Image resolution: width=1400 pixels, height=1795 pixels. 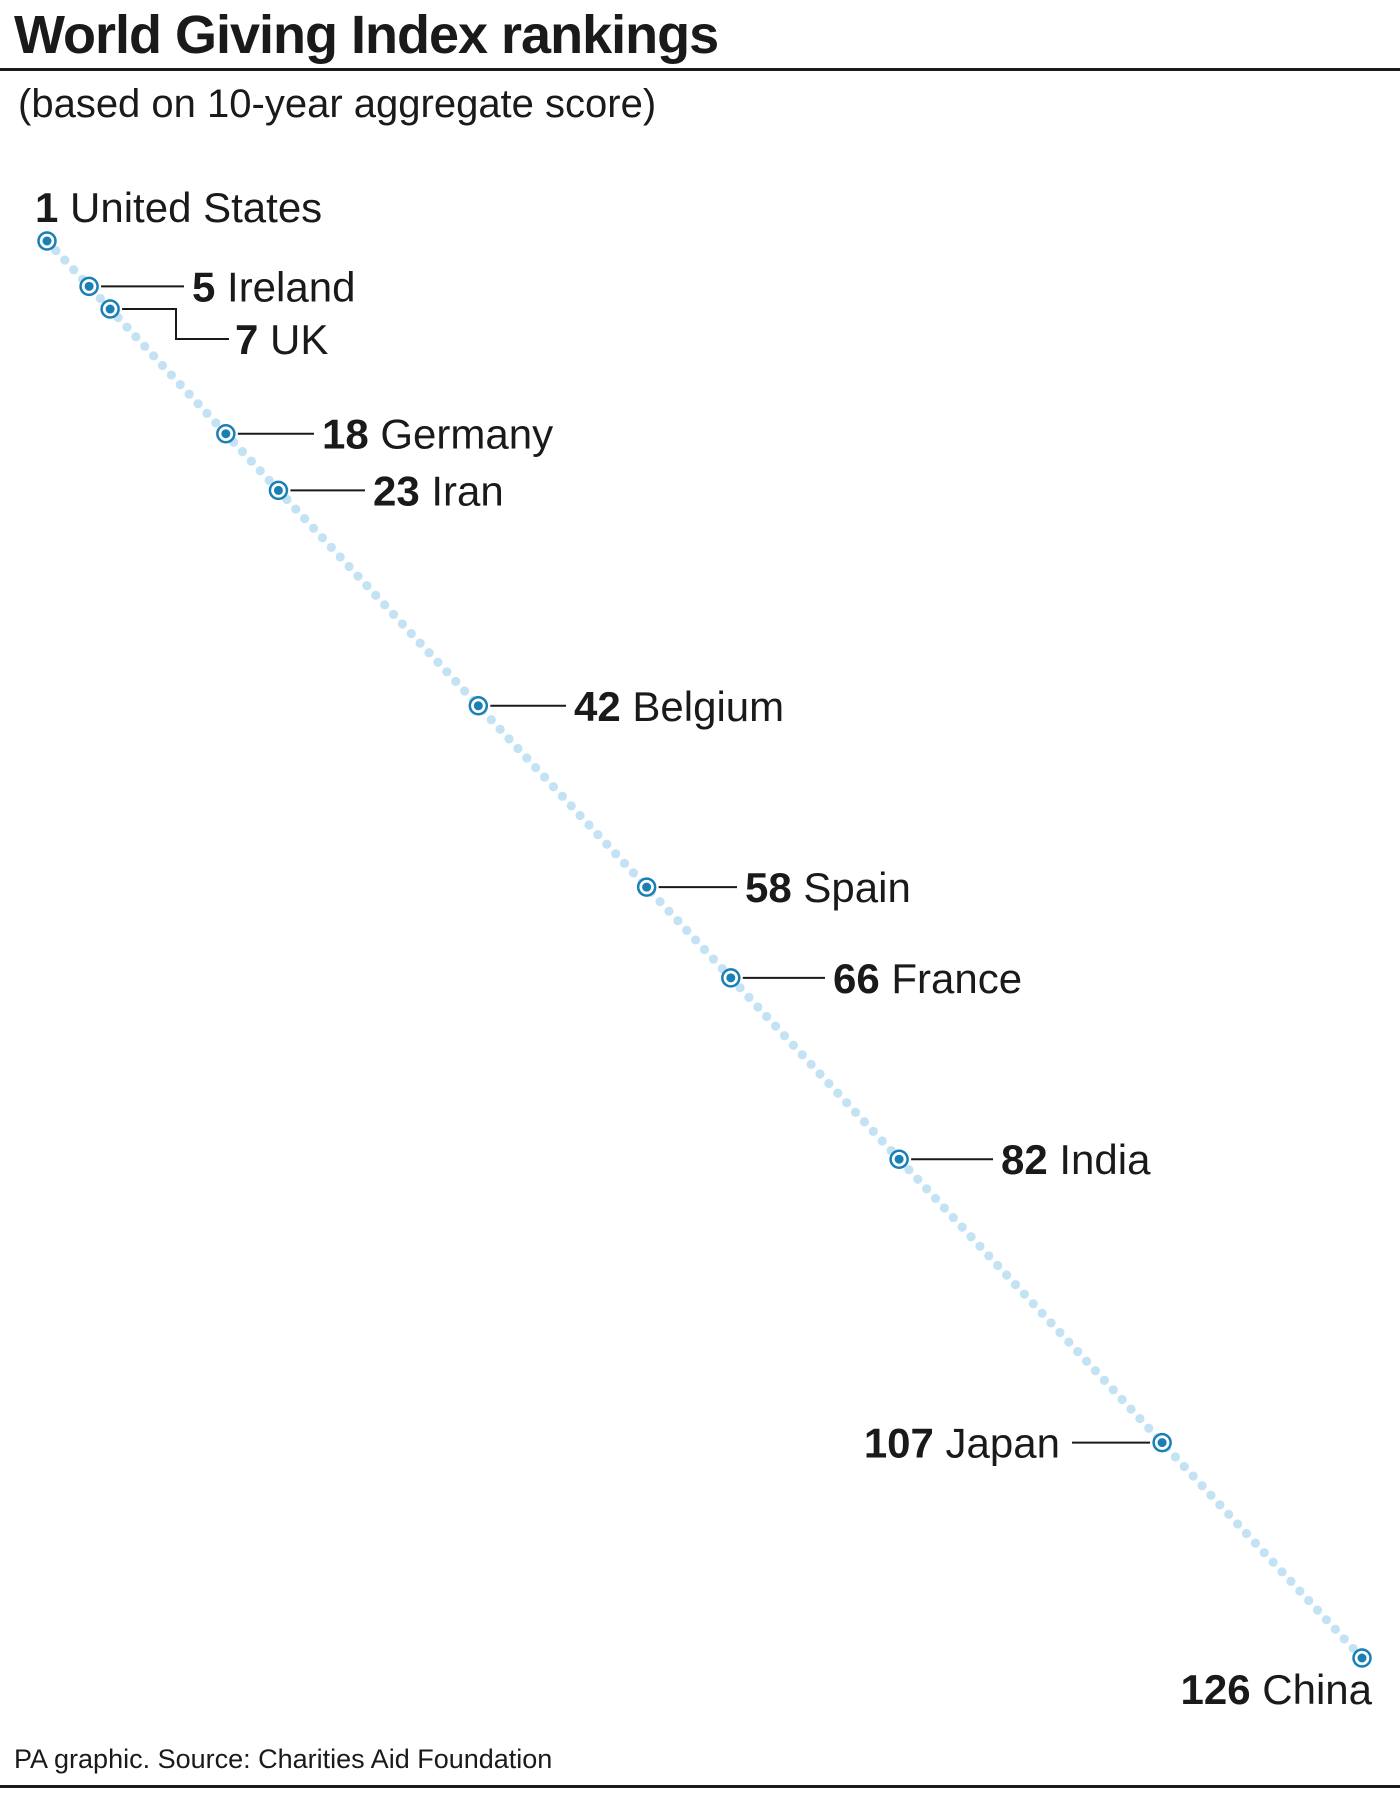 I want to click on rank-number: 42, so click(x=597, y=706).